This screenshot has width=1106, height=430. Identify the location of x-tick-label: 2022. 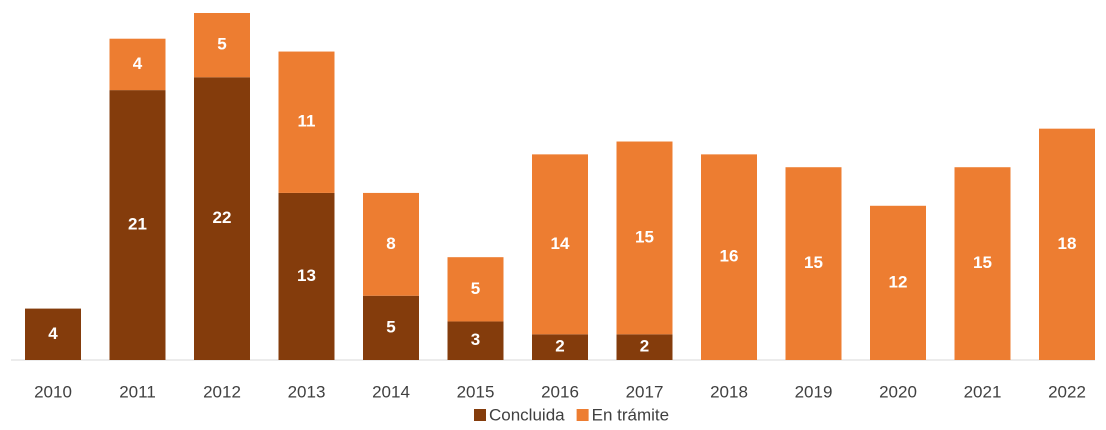
(1067, 391).